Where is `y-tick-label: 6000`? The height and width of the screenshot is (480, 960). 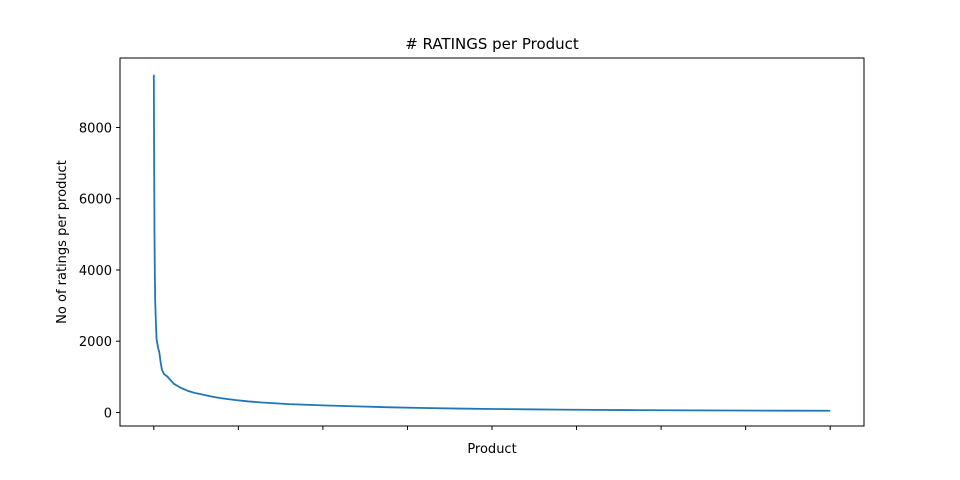 y-tick-label: 6000 is located at coordinates (95, 200).